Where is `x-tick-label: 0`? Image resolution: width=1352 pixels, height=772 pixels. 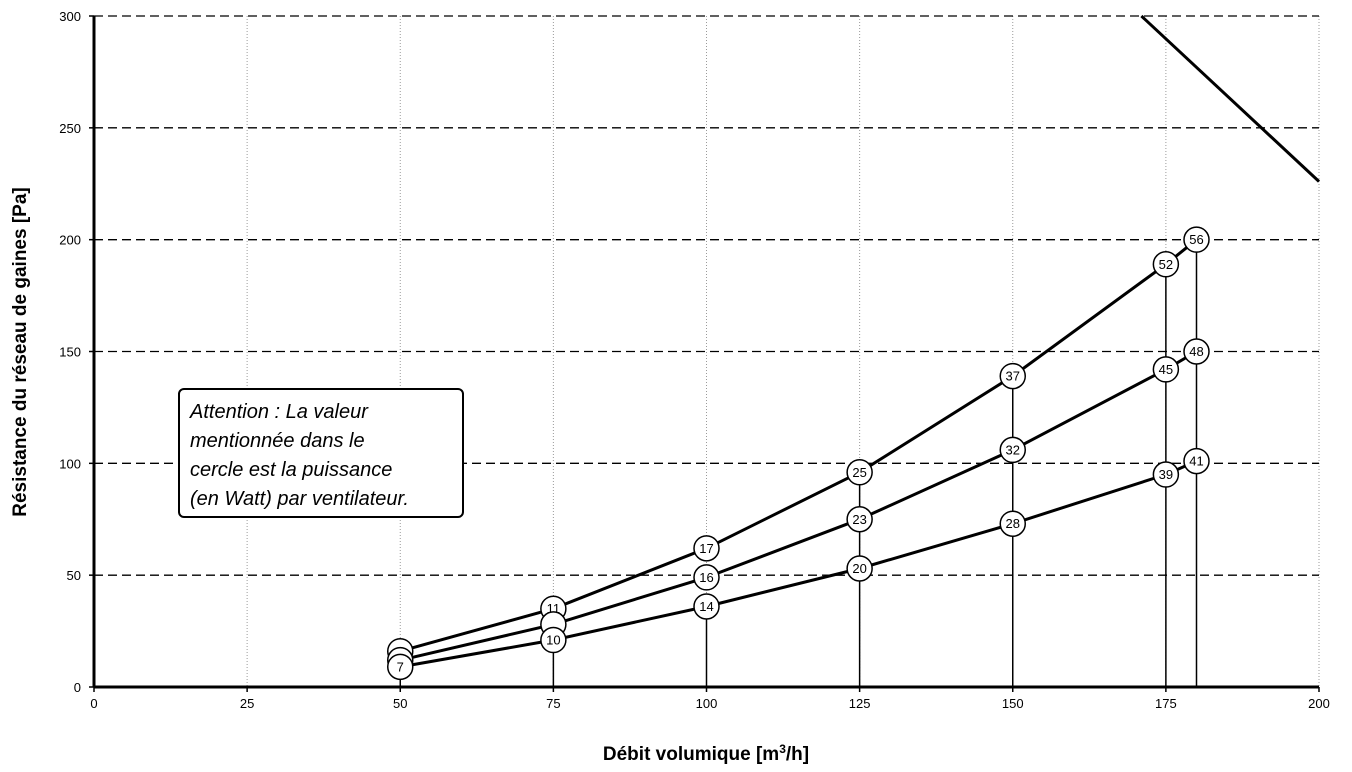 x-tick-label: 0 is located at coordinates (93, 703).